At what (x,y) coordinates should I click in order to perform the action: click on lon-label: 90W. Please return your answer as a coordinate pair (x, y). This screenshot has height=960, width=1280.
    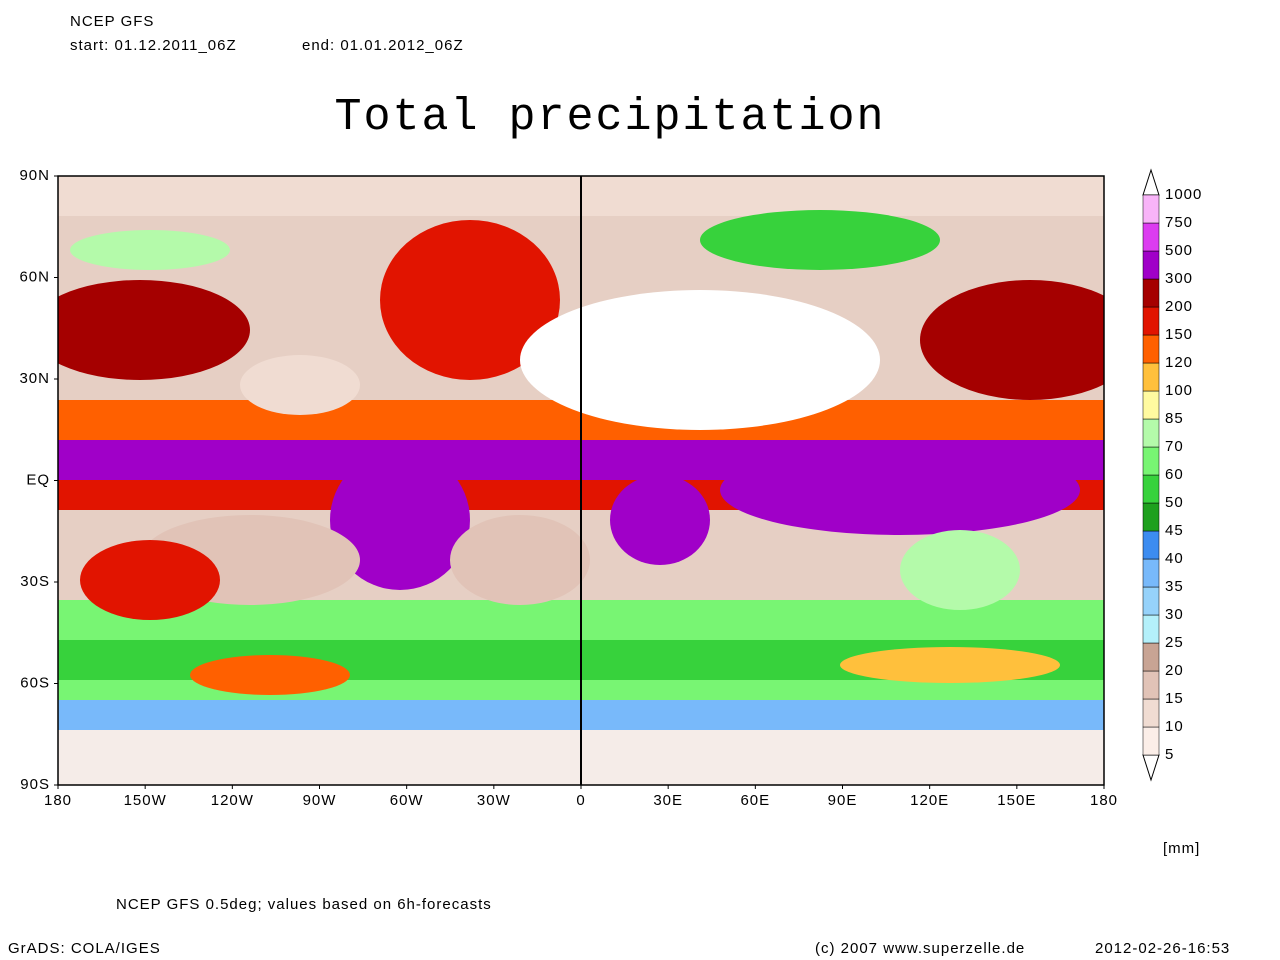
    Looking at the image, I should click on (320, 800).